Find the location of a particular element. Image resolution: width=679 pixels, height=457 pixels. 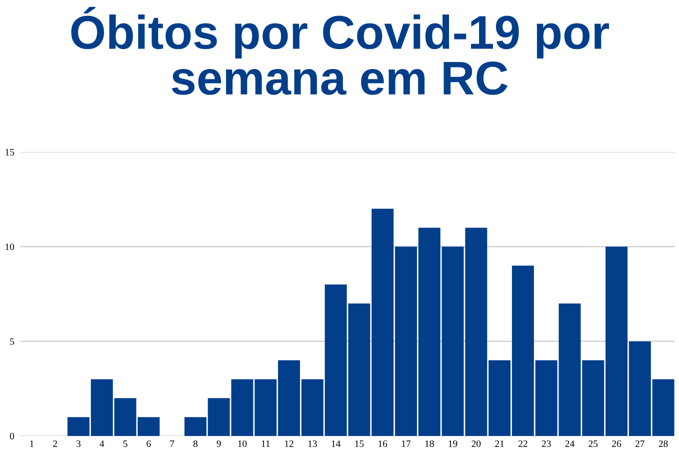

x-tick-label: 5 is located at coordinates (125, 444).